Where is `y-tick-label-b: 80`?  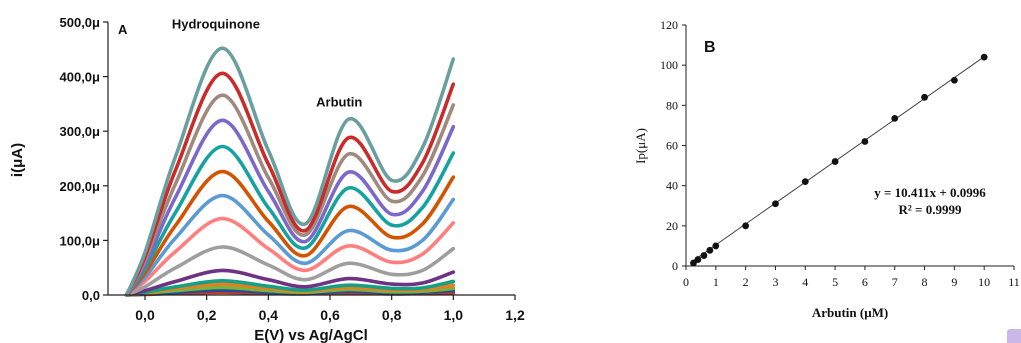 y-tick-label-b: 80 is located at coordinates (672, 105).